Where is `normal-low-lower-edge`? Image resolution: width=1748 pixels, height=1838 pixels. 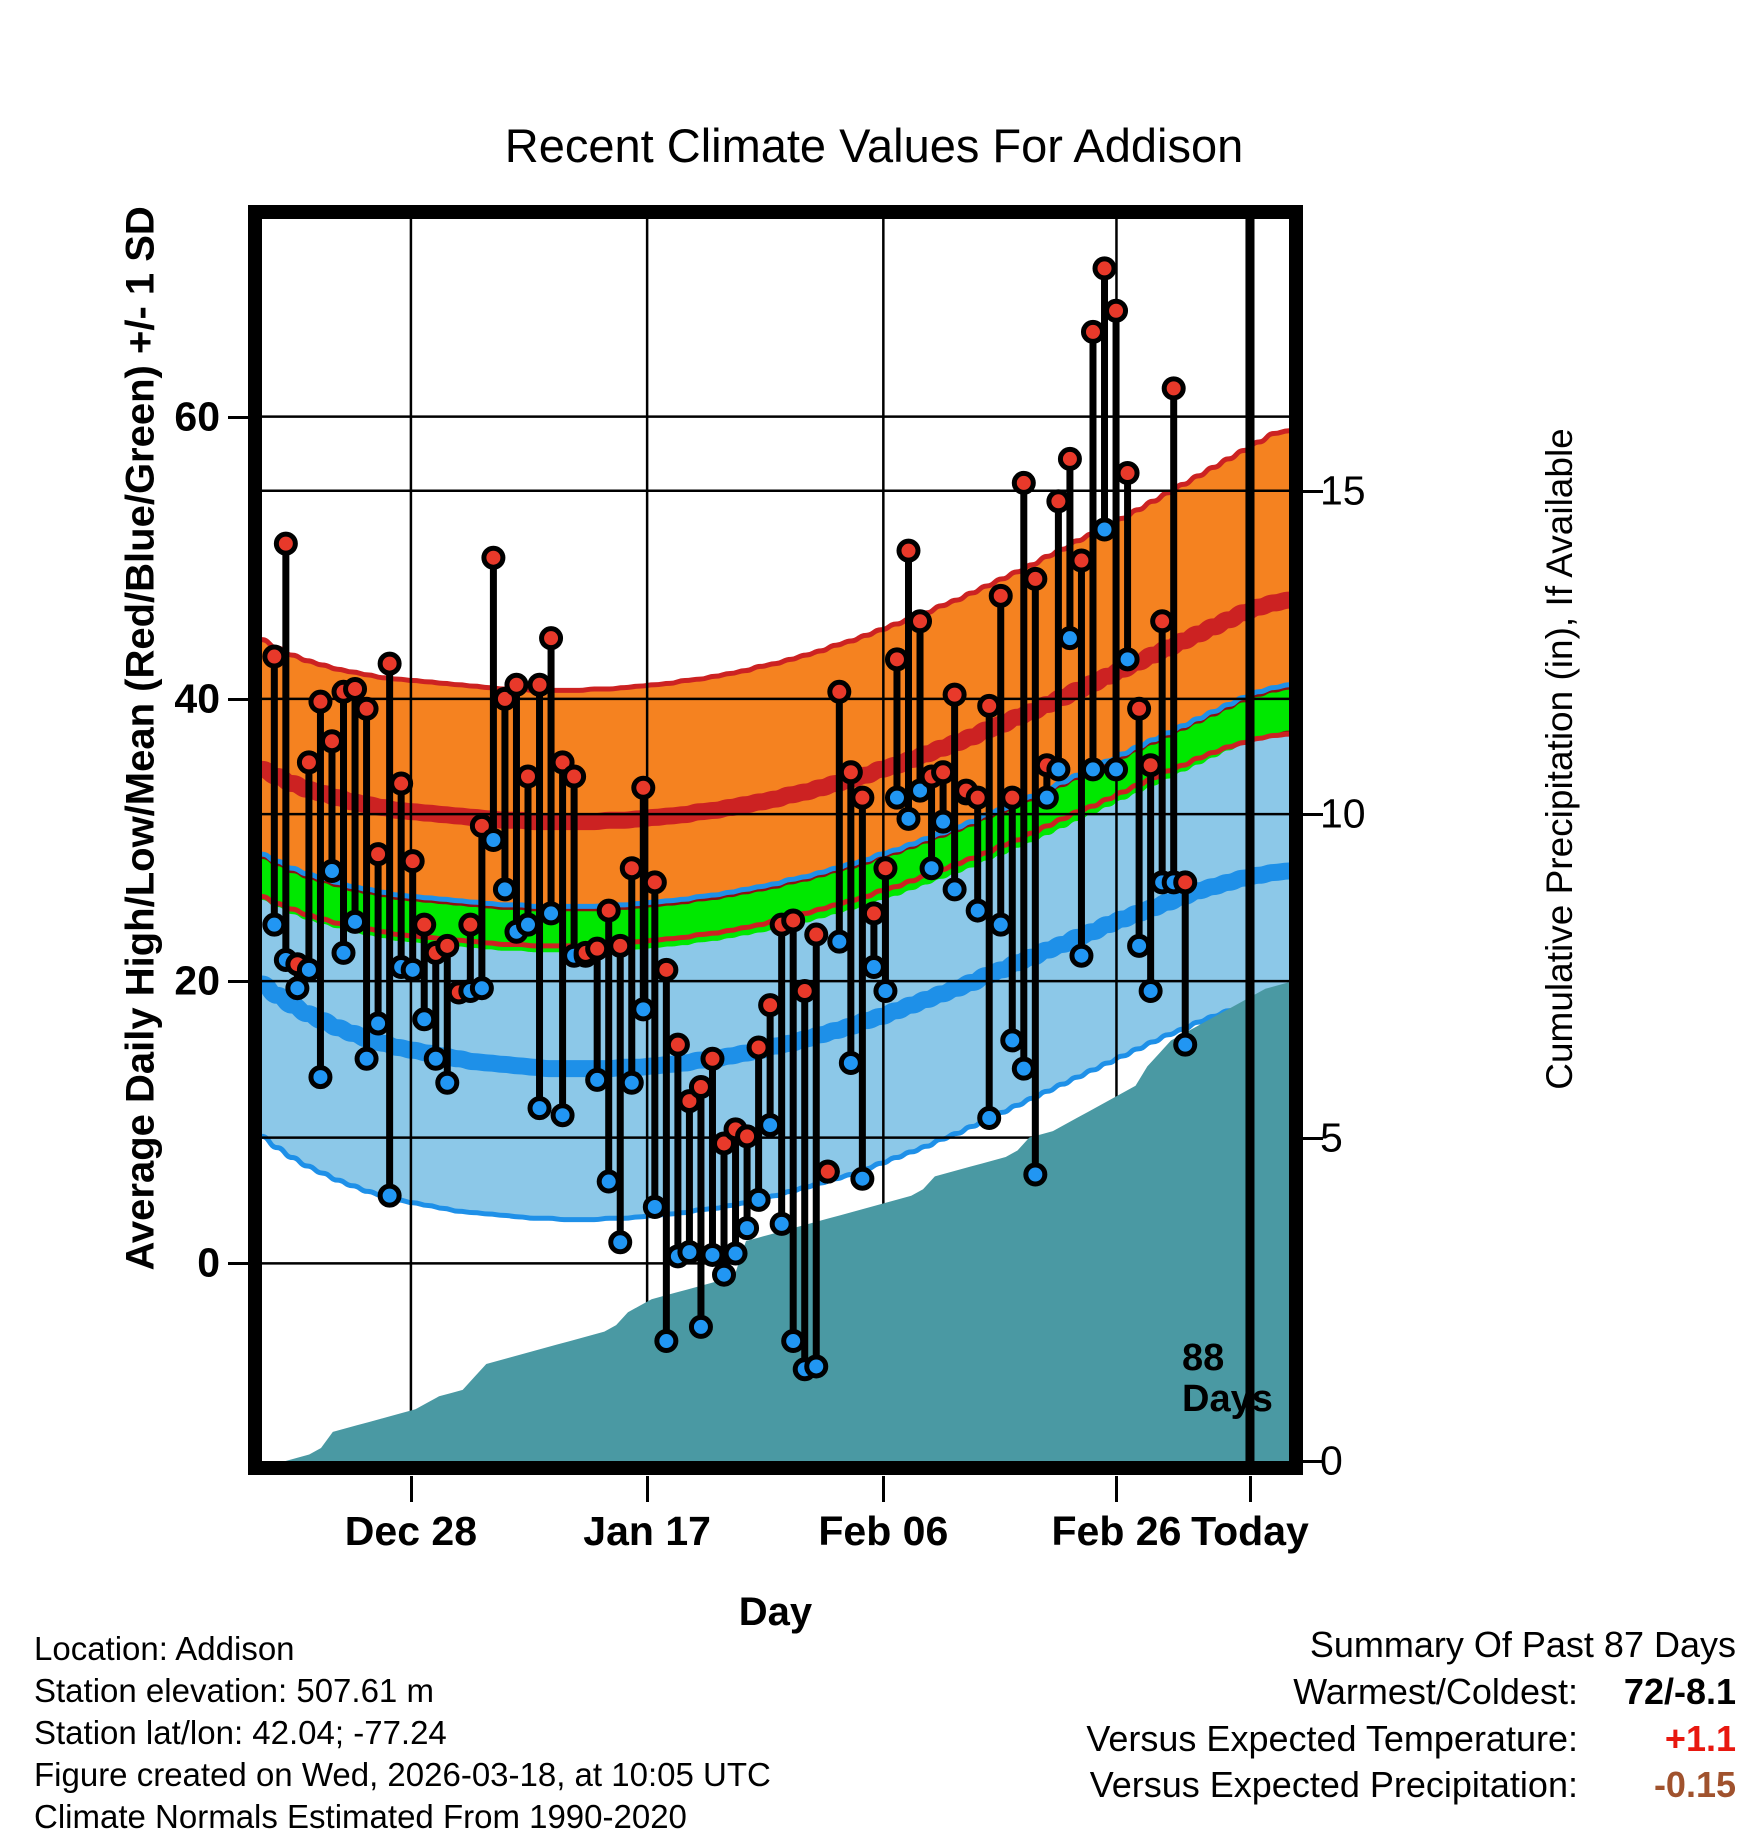
normal-low-lower-edge is located at coordinates (775, 1109).